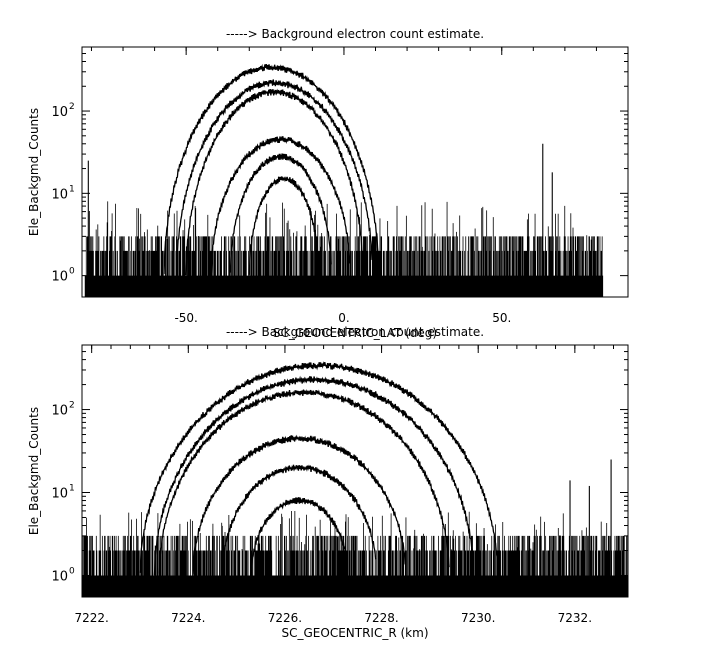  What do you see at coordinates (91, 618) in the screenshot?
I see `x-tick-label: 7222.` at bounding box center [91, 618].